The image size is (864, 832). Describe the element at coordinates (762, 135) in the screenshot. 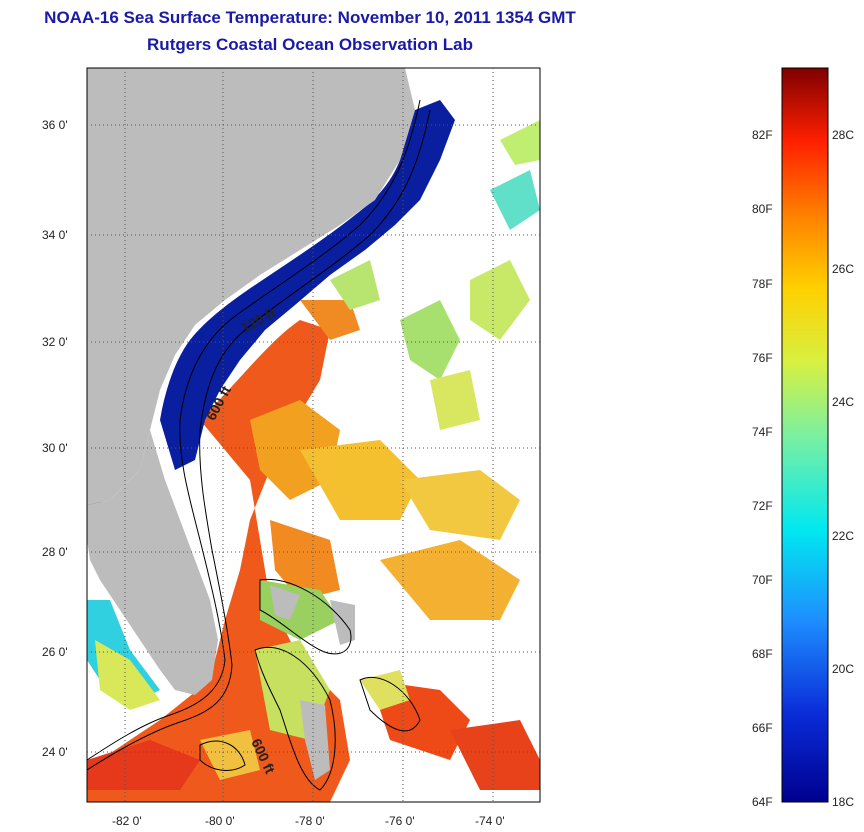

I see `colorbar-f-label: 82F` at that location.